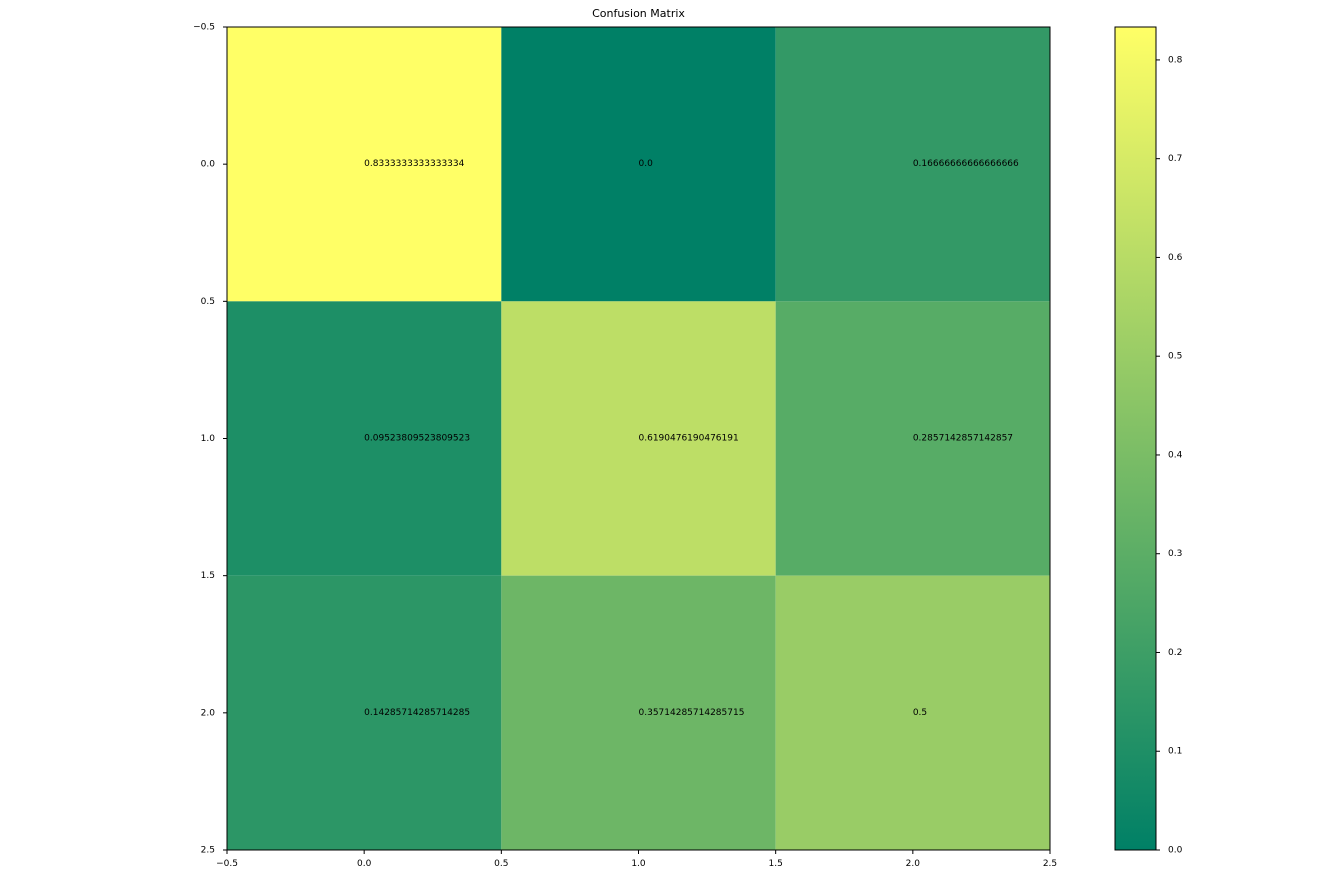 This screenshot has height=880, width=1320. Describe the element at coordinates (912, 164) in the screenshot. I see `heatmap-cell-r0-c2` at that location.